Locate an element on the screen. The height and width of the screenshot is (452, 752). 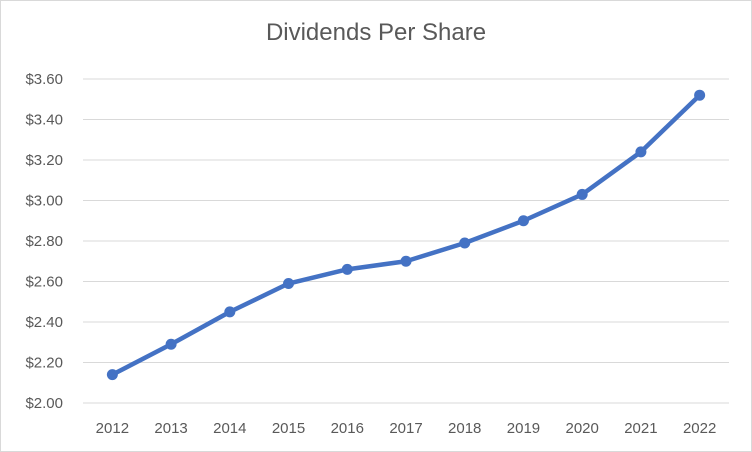
y-tick-label: $2.80 is located at coordinates (44, 241).